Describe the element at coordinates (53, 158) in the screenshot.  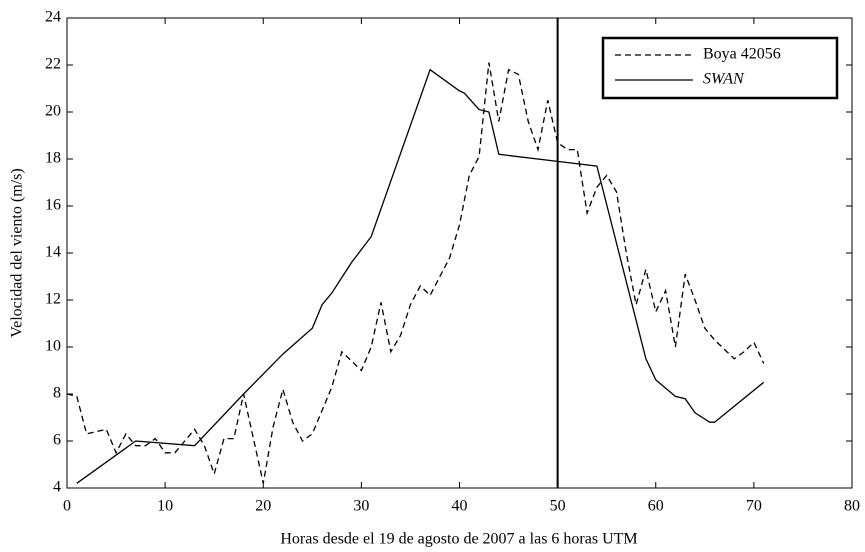
I see `y-tick-label: 18` at that location.